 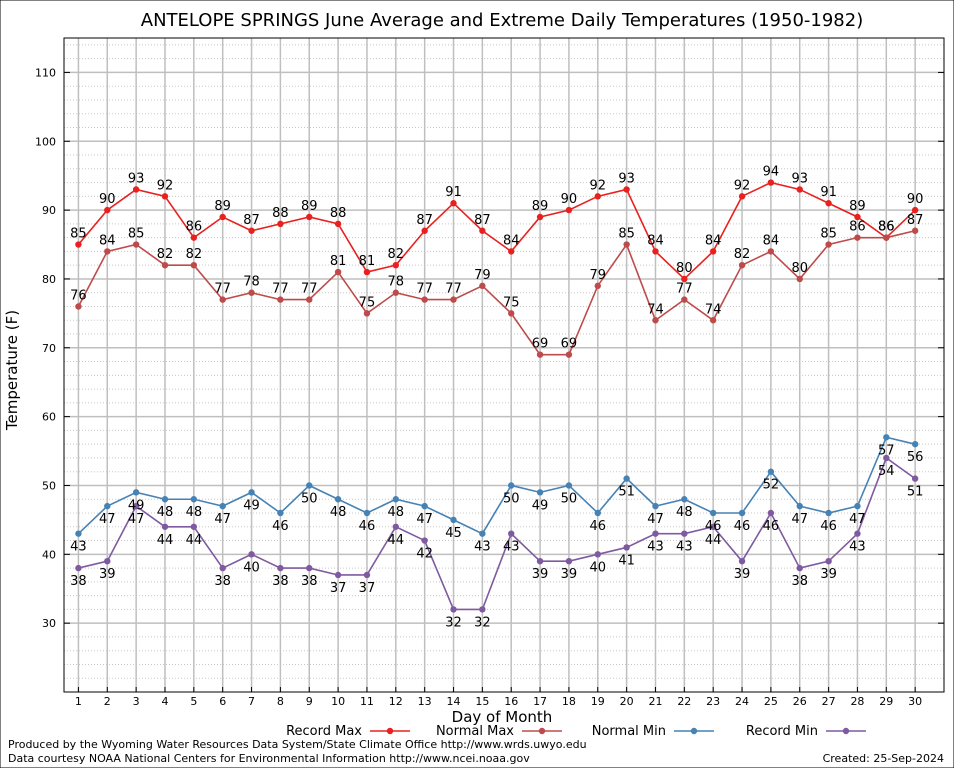 I want to click on legend-label: Record Max, so click(x=324, y=731).